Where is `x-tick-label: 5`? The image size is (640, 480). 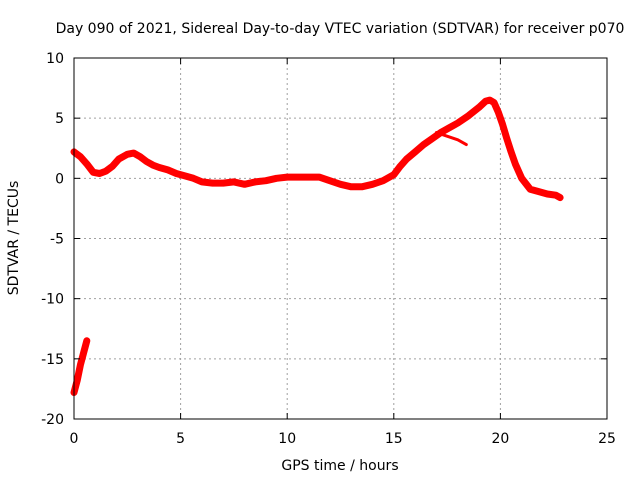 x-tick-label: 5 is located at coordinates (180, 439).